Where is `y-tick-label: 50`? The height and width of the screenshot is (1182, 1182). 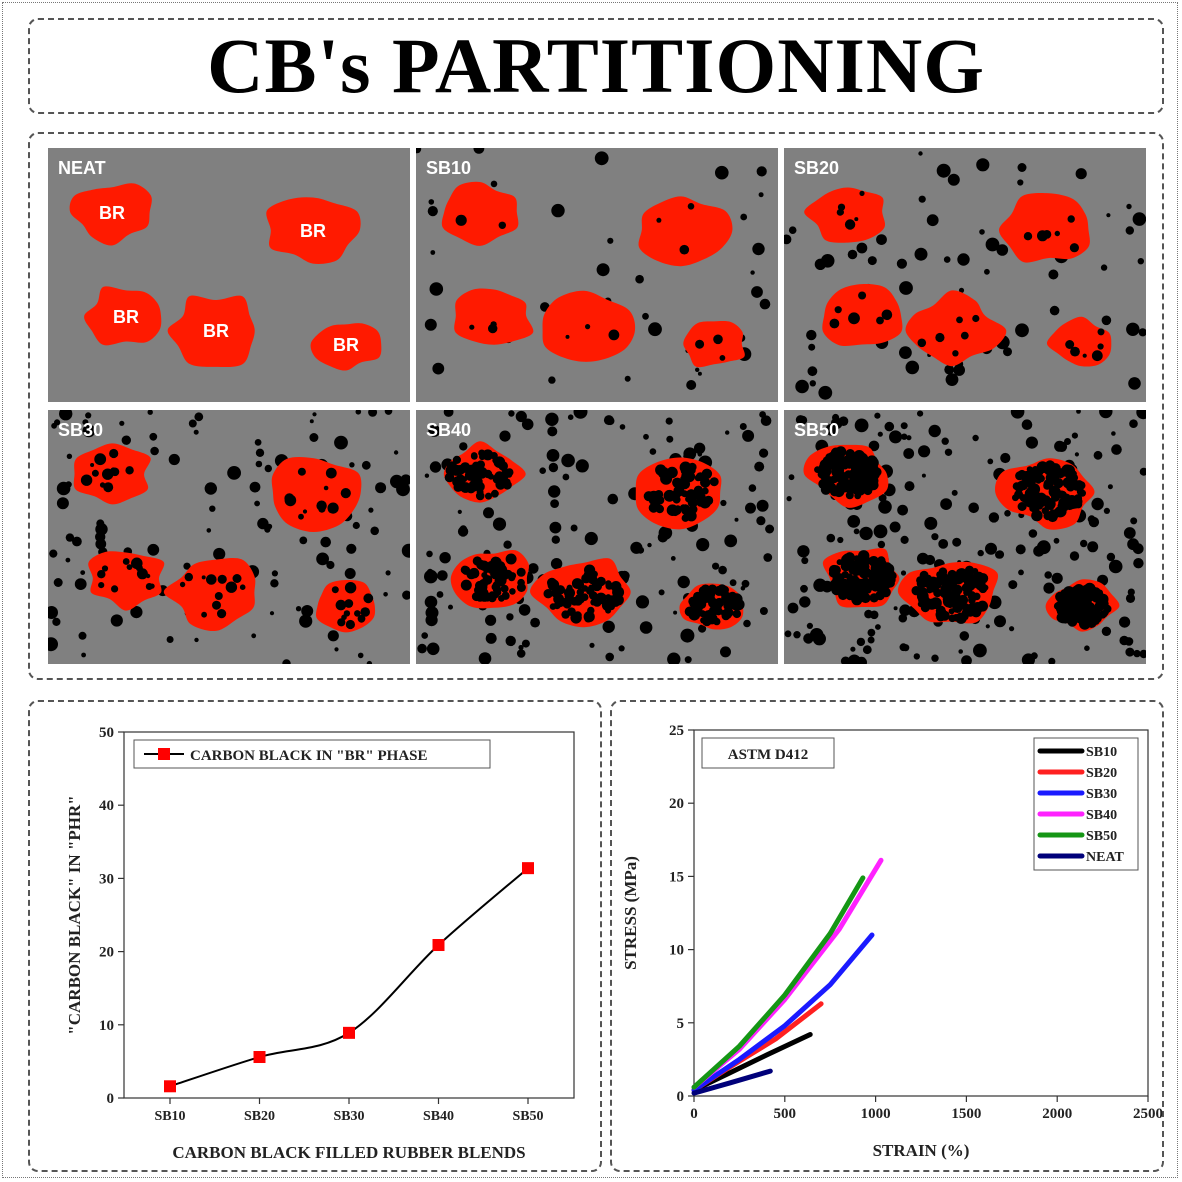 y-tick-label: 50 is located at coordinates (106, 733).